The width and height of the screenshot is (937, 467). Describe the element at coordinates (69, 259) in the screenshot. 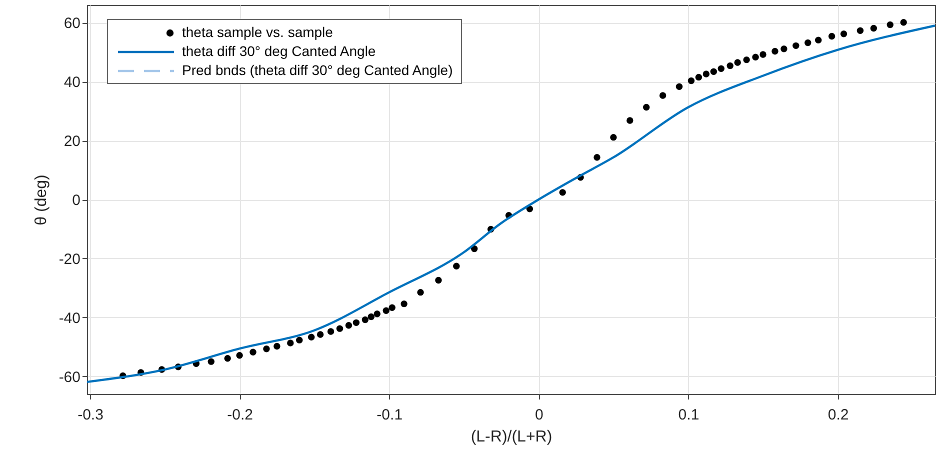

I see `y-tick-label: -20` at that location.